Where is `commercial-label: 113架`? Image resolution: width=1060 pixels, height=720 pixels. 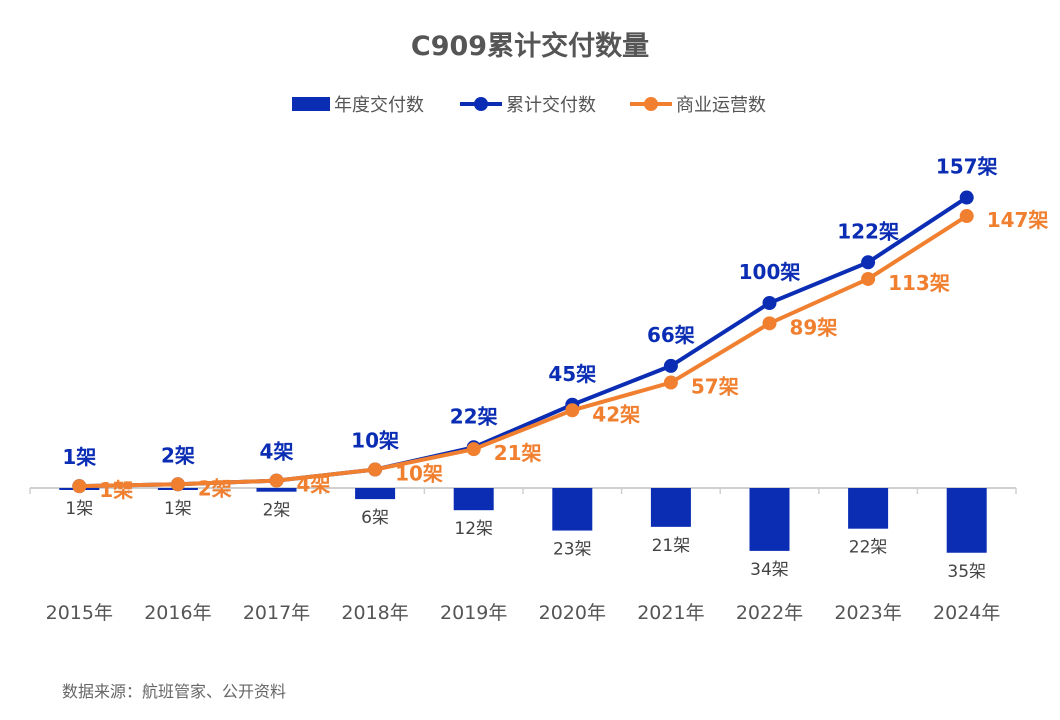 commercial-label: 113架 is located at coordinates (919, 283).